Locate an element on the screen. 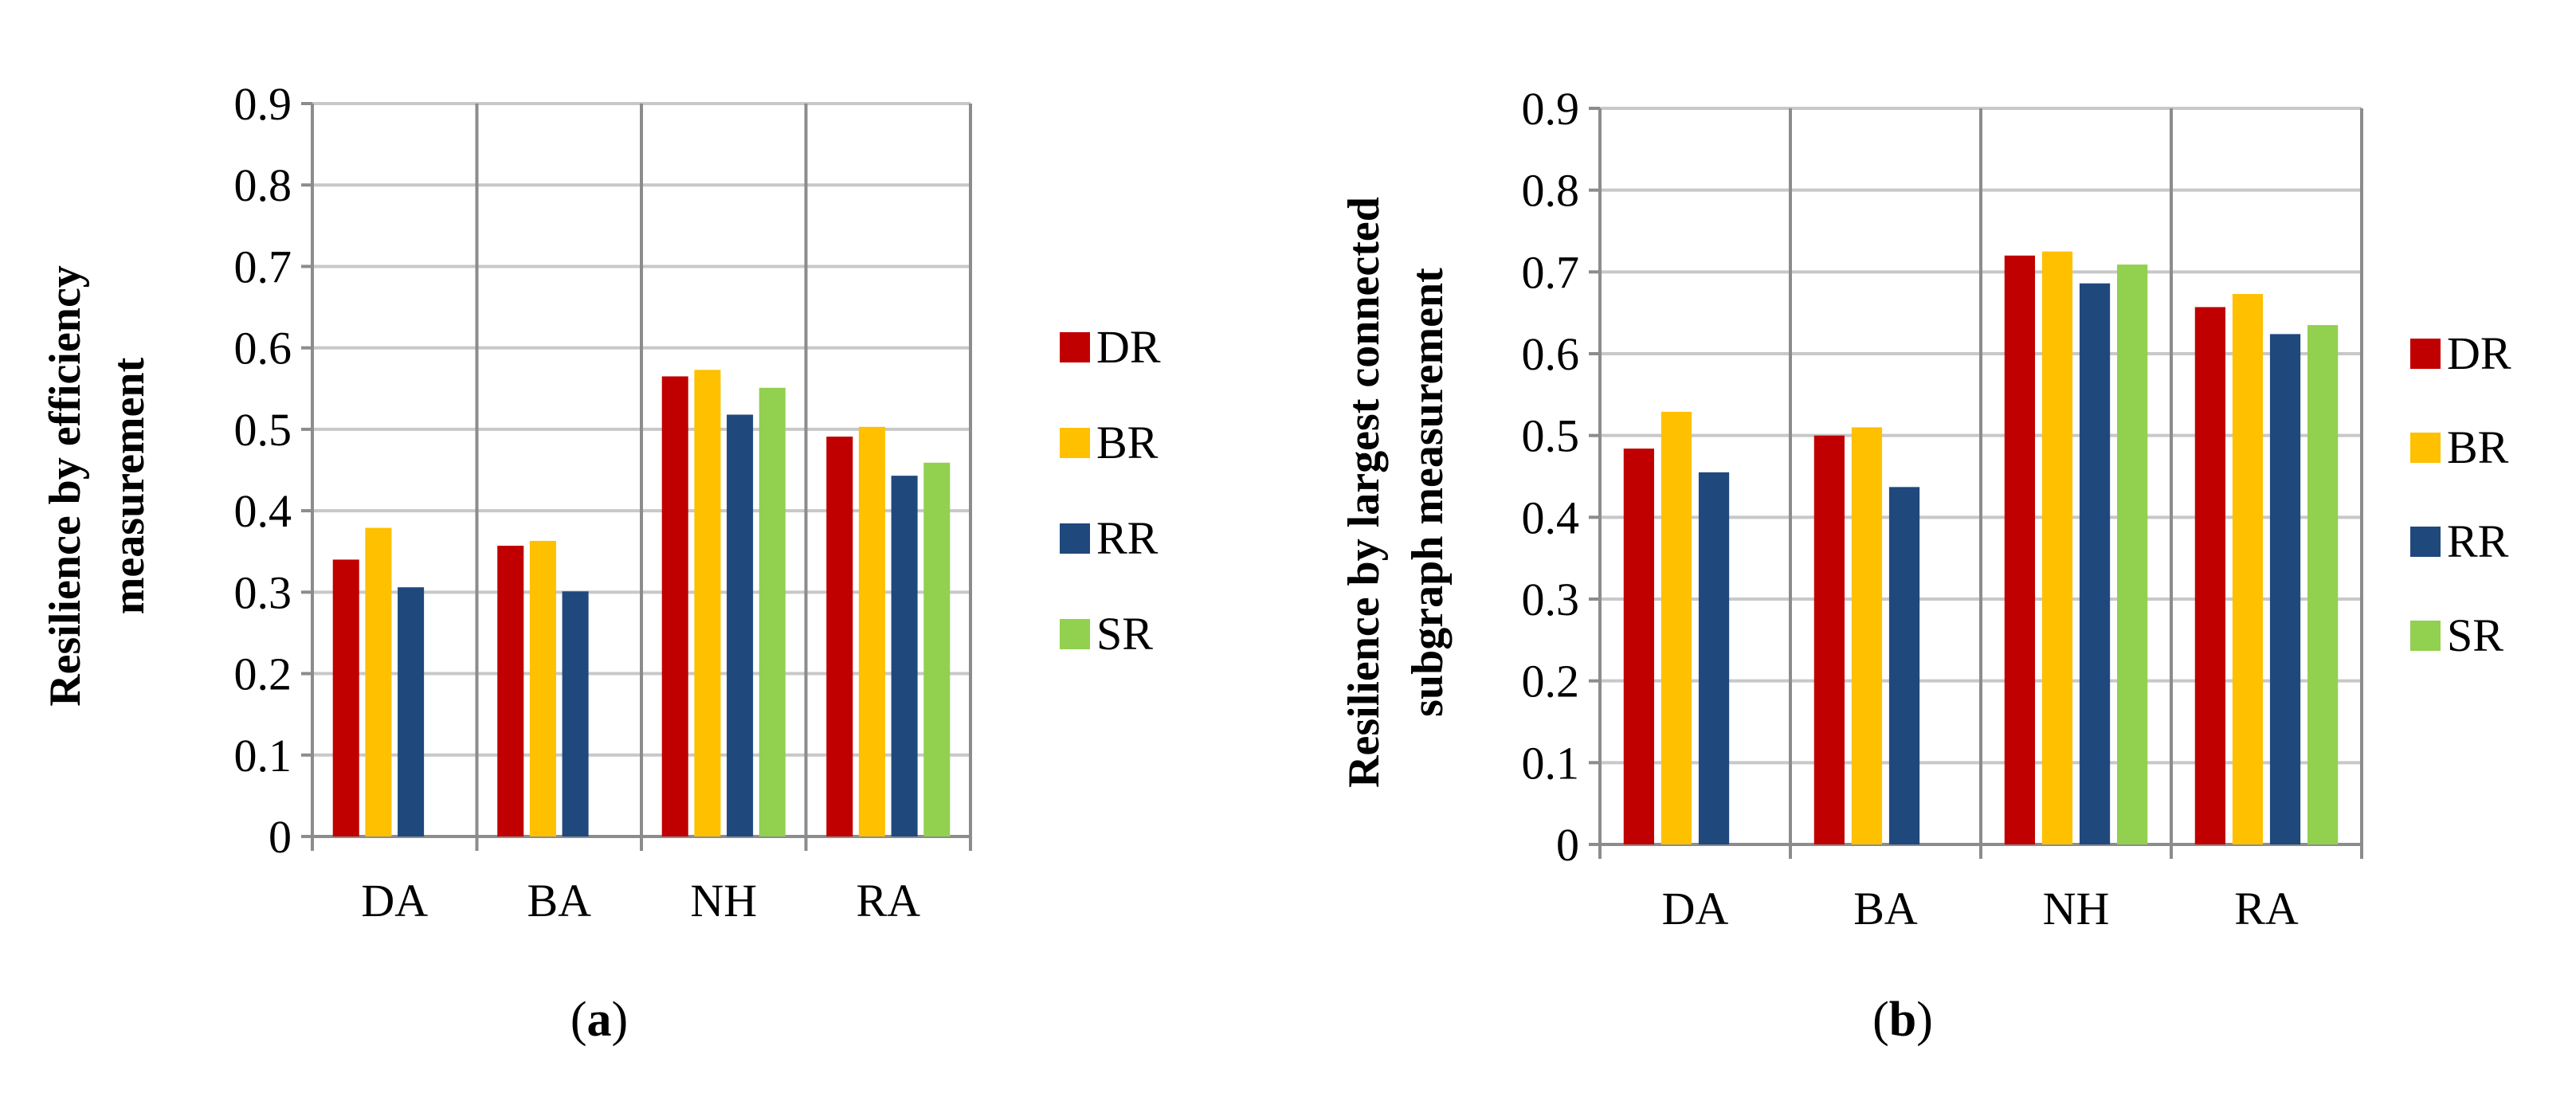 This screenshot has height=1093, width=2576. panel-caption: (b) is located at coordinates (1902, 1020).